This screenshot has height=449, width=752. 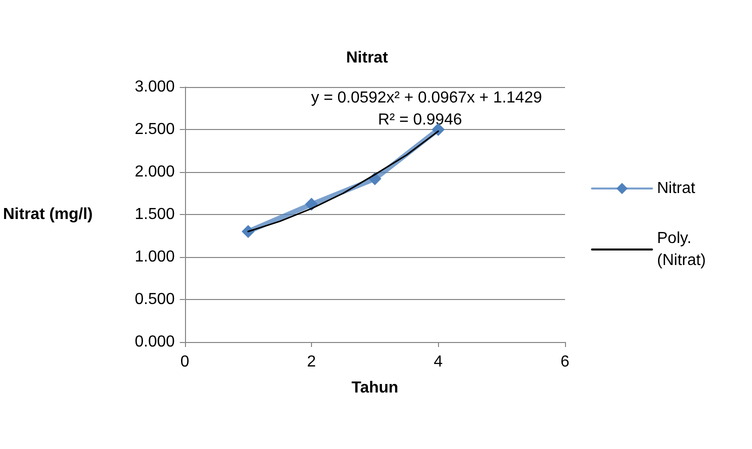 What do you see at coordinates (676, 188) in the screenshot?
I see `legend-label: Nitrat` at bounding box center [676, 188].